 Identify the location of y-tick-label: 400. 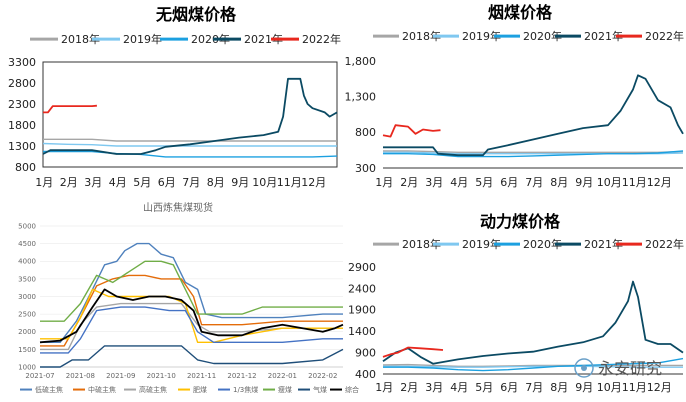
(365, 374).